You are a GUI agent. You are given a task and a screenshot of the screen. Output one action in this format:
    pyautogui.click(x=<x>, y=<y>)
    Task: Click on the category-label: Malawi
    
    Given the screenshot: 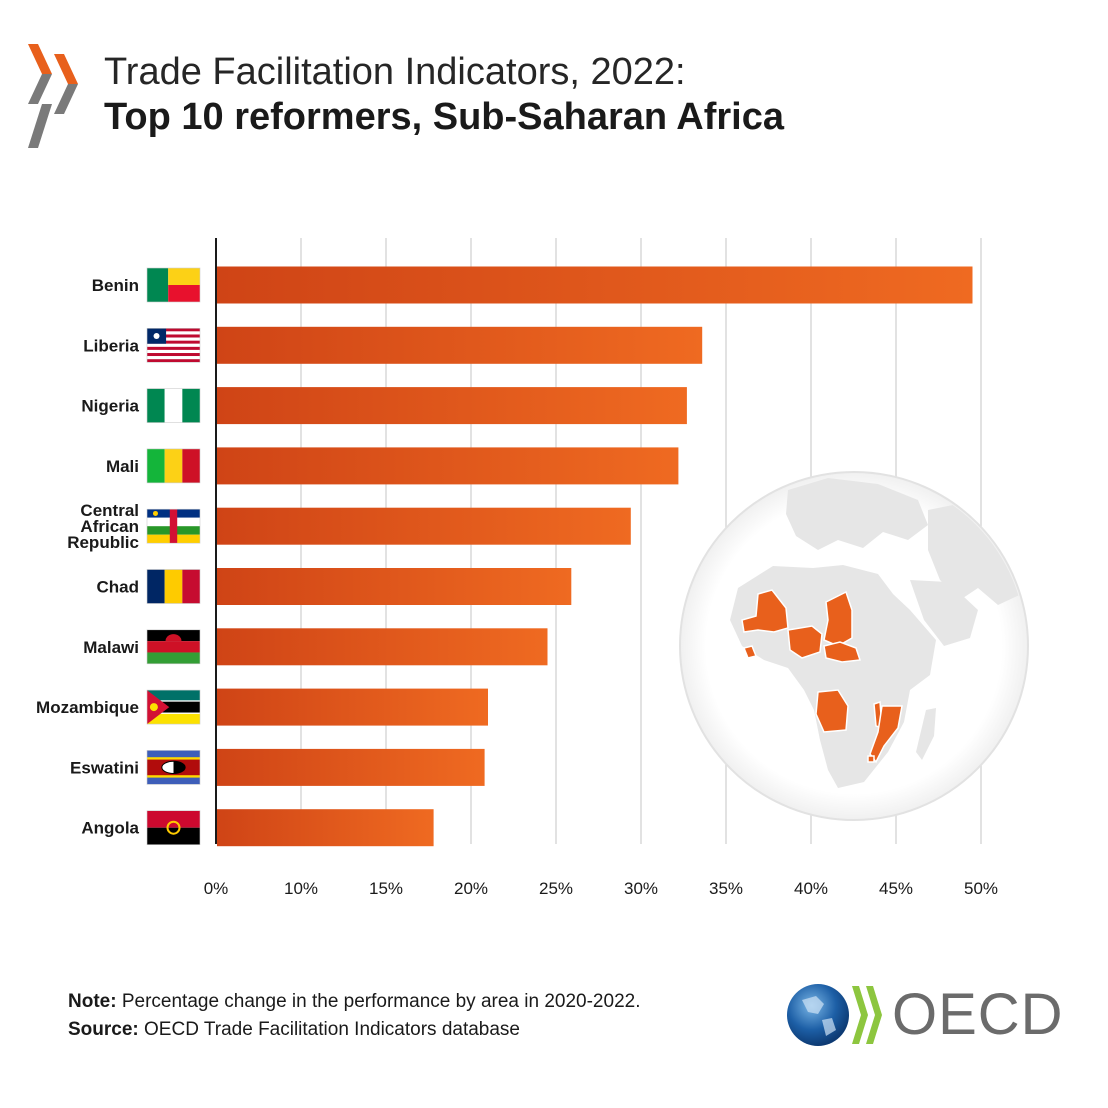 What is the action you would take?
    pyautogui.click(x=111, y=647)
    